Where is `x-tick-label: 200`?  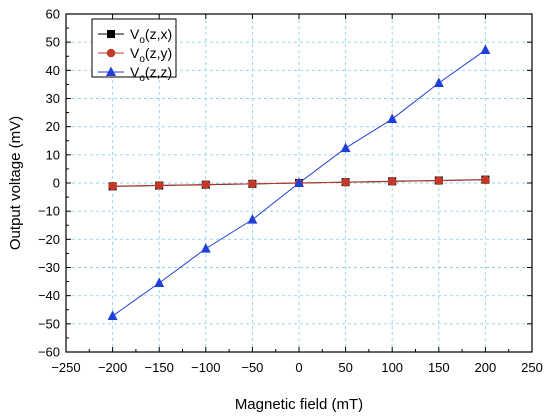
x-tick-label: 200 is located at coordinates (486, 367).